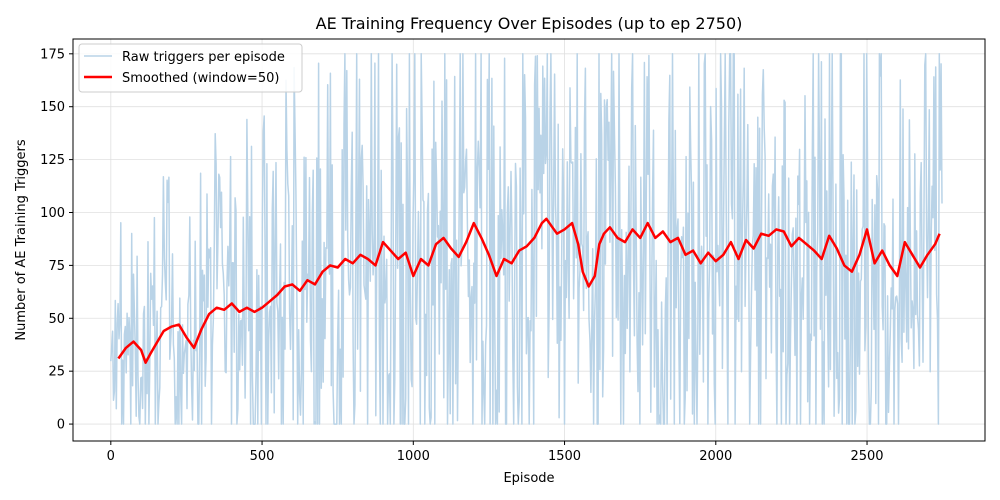 This screenshot has width=1000, height=500. I want to click on y-tick-label: 75, so click(56, 266).